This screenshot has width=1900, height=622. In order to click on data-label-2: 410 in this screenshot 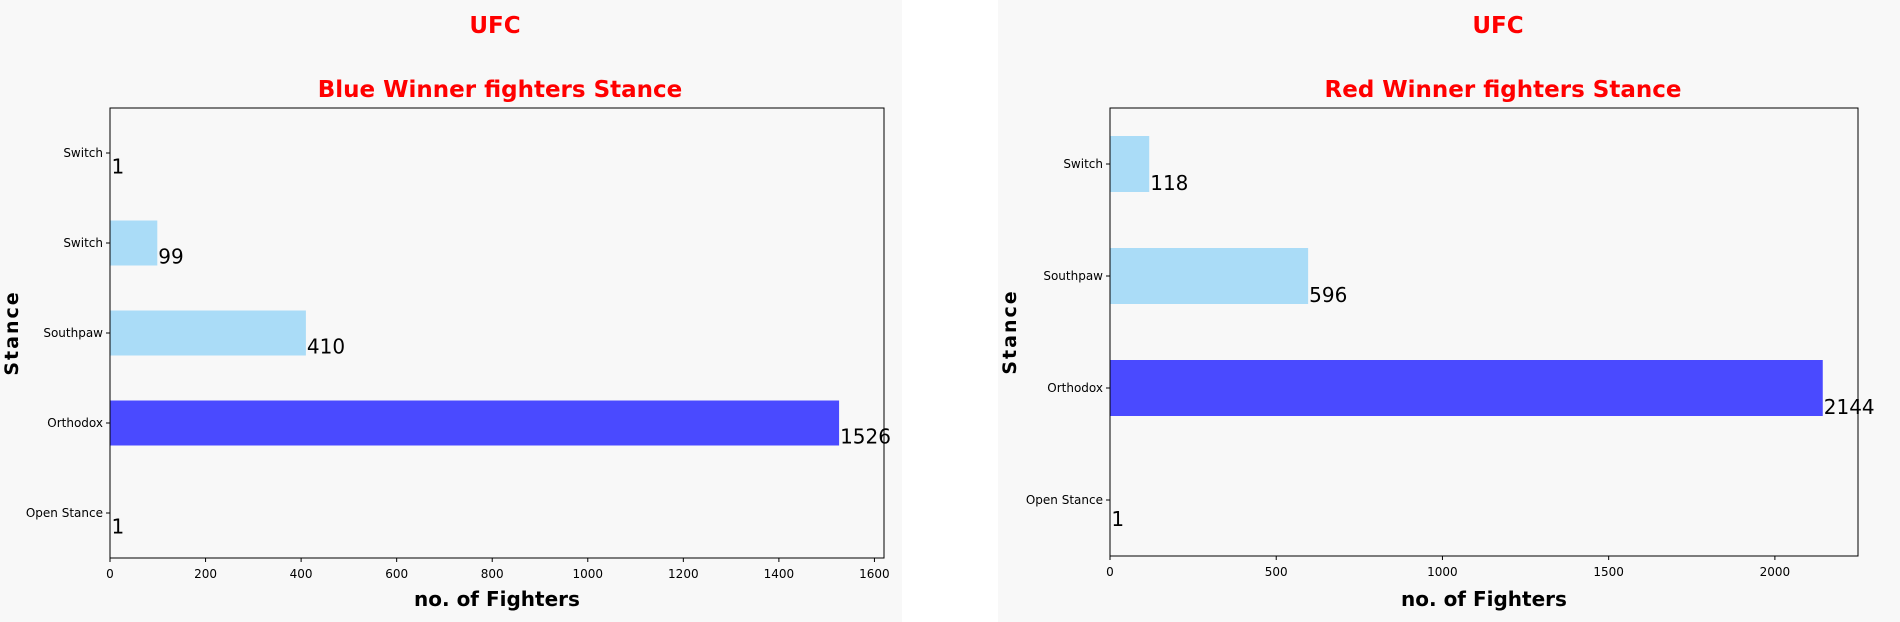, I will do `click(326, 347)`.